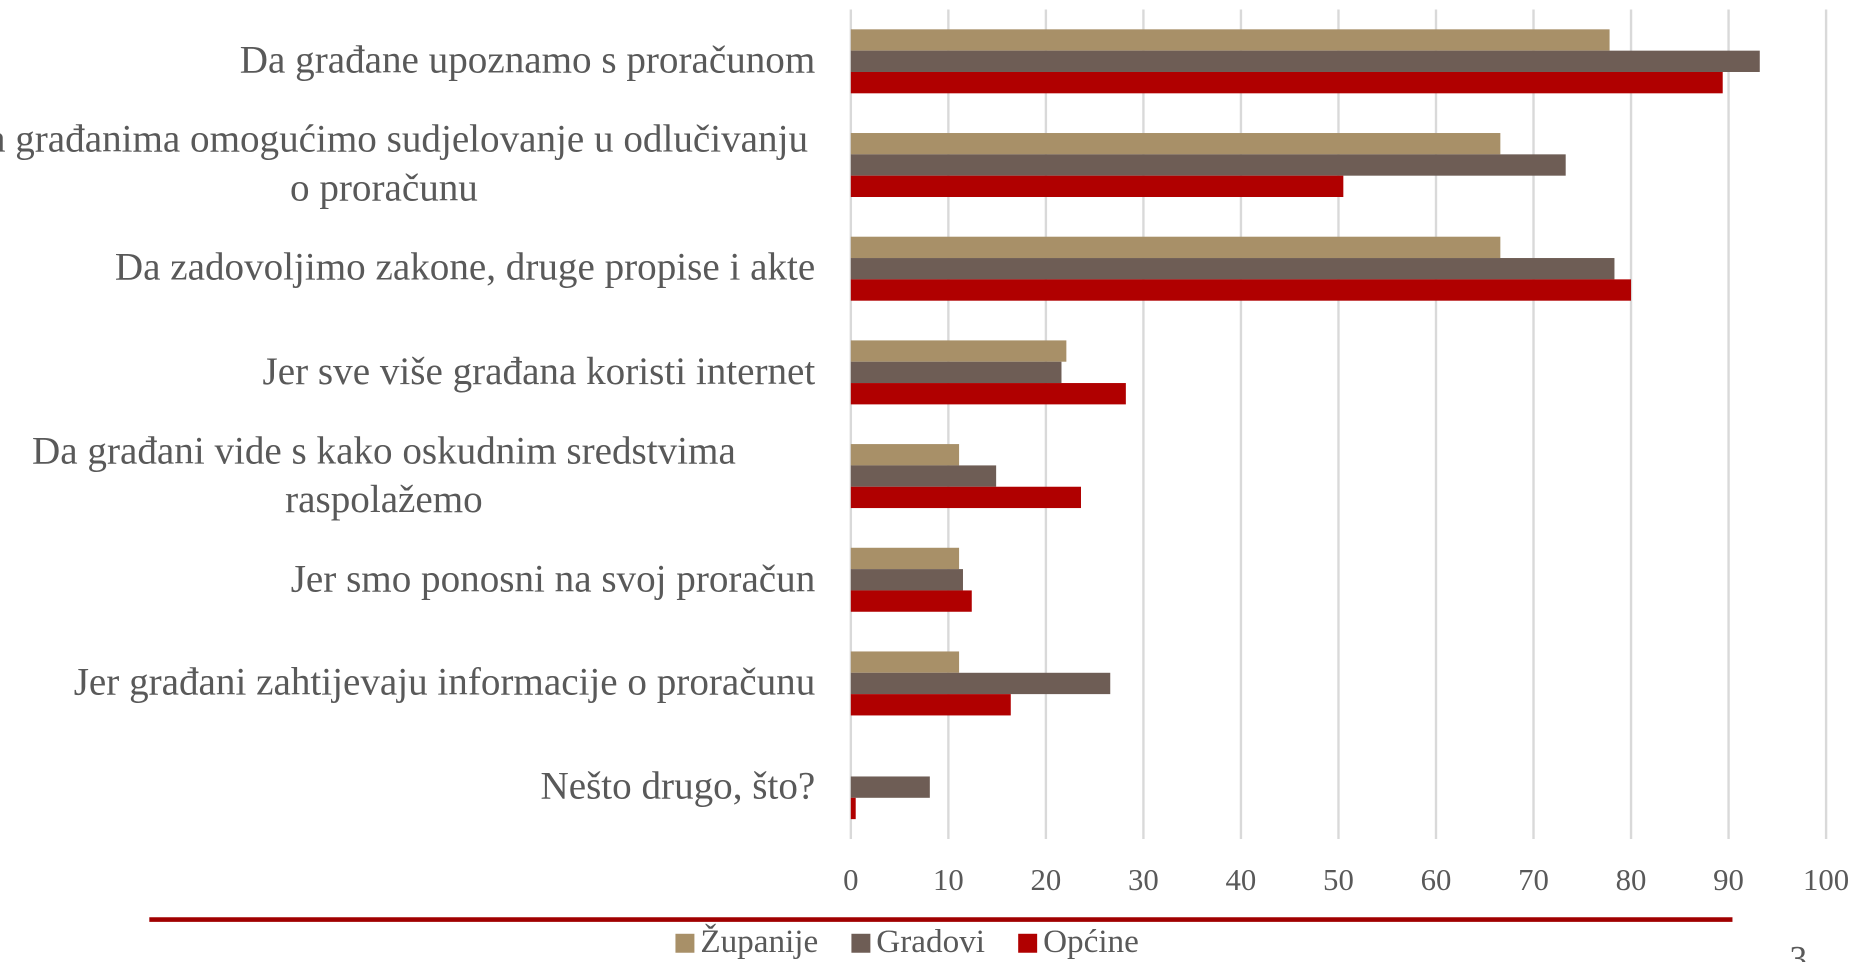 The image size is (1858, 962). I want to click on x-tick-label: 80, so click(1631, 880).